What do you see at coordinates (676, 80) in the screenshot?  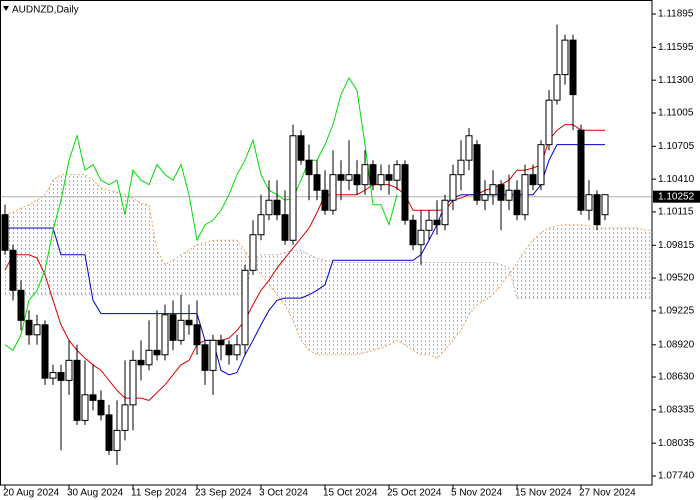 I see `y-tick-label: 1.11300` at bounding box center [676, 80].